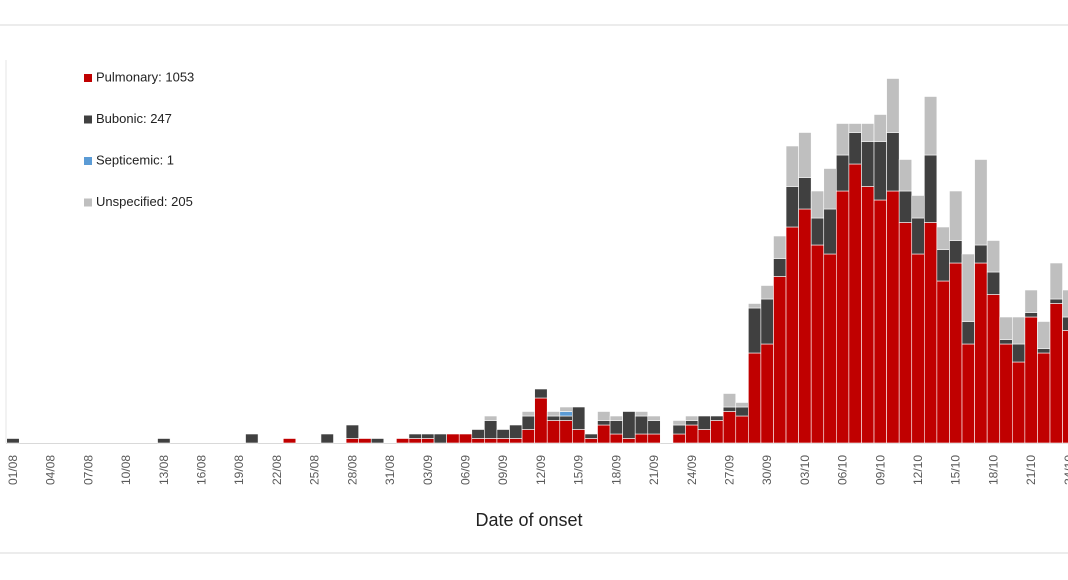 This screenshot has height=580, width=1068. I want to click on x-tick-label: 24/10, so click(1065, 470).